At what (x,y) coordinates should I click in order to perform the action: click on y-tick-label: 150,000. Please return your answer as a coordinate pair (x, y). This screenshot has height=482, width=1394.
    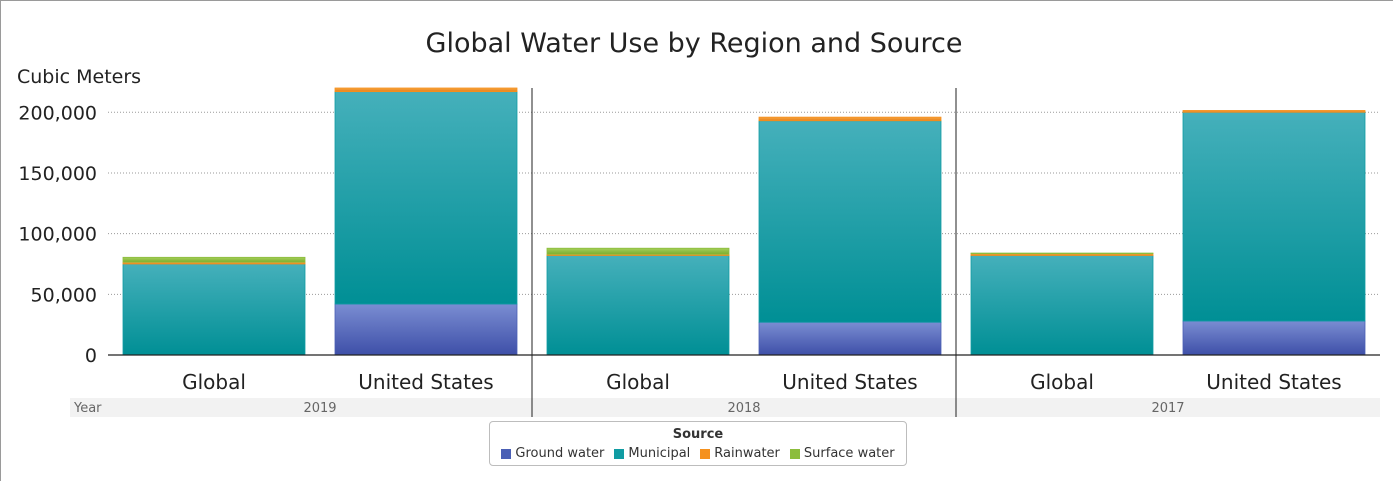
    Looking at the image, I should click on (57, 174).